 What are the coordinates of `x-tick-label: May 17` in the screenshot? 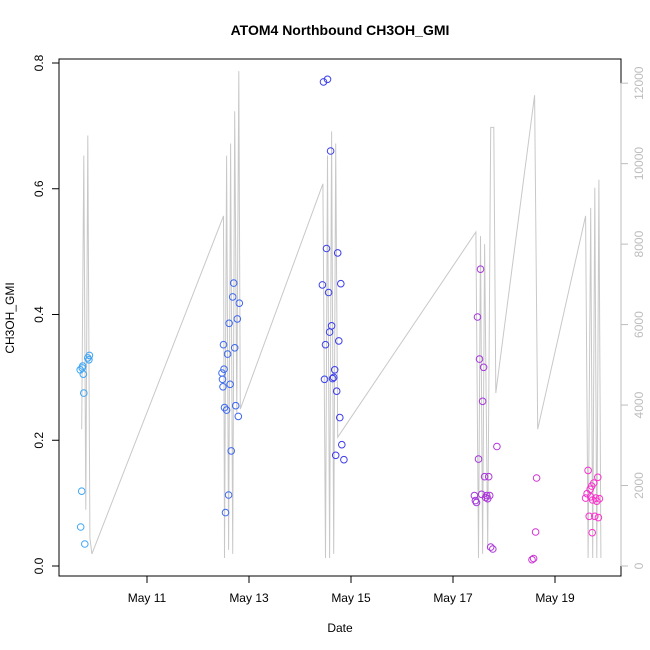 It's located at (453, 598).